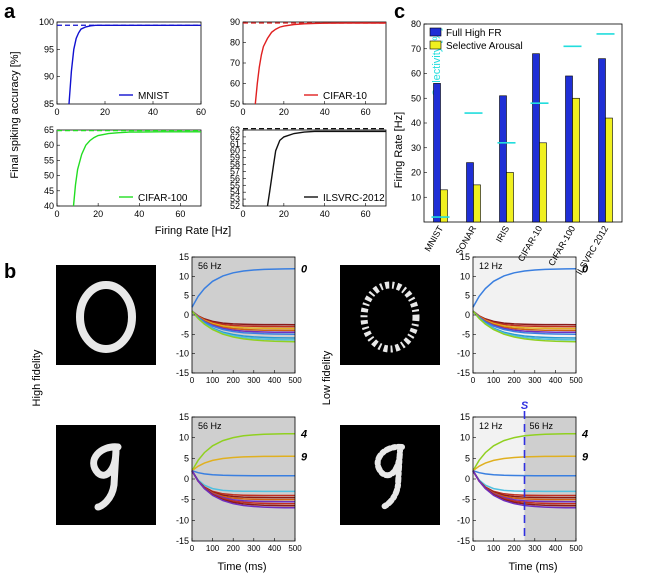 The image size is (654, 573). What do you see at coordinates (235, 22) in the screenshot?
I see `y-tick-label: 90` at bounding box center [235, 22].